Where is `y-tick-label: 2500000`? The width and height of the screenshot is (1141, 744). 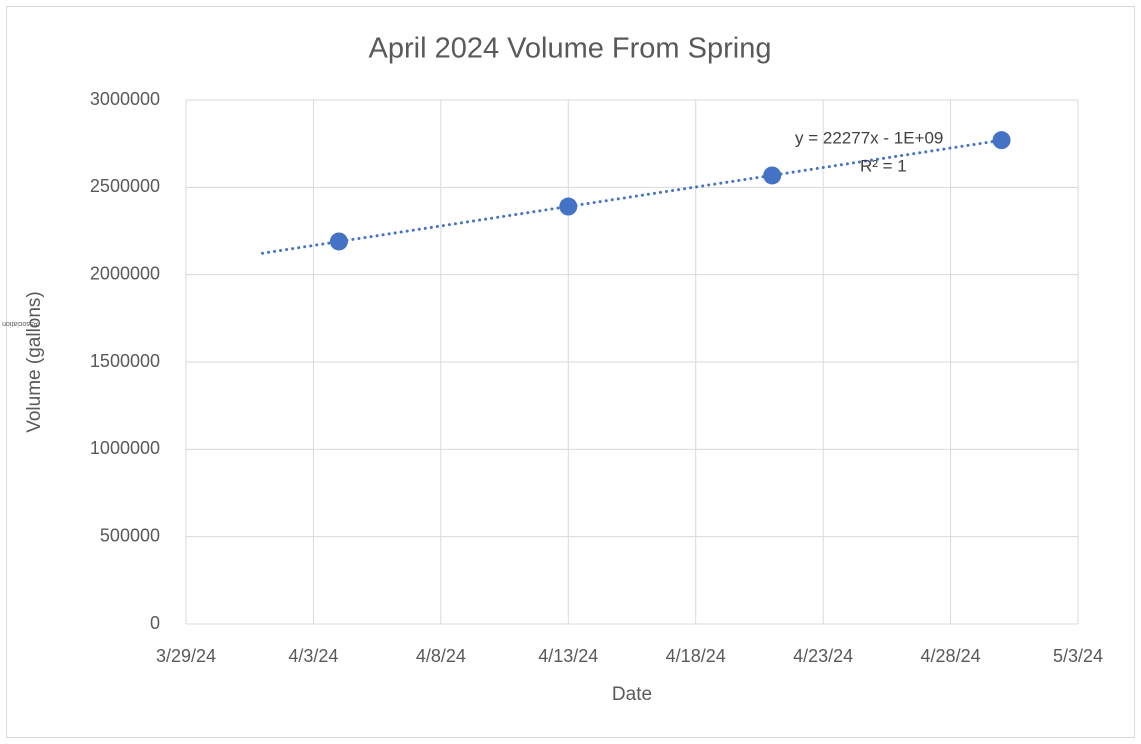
y-tick-label: 2500000 is located at coordinates (125, 186).